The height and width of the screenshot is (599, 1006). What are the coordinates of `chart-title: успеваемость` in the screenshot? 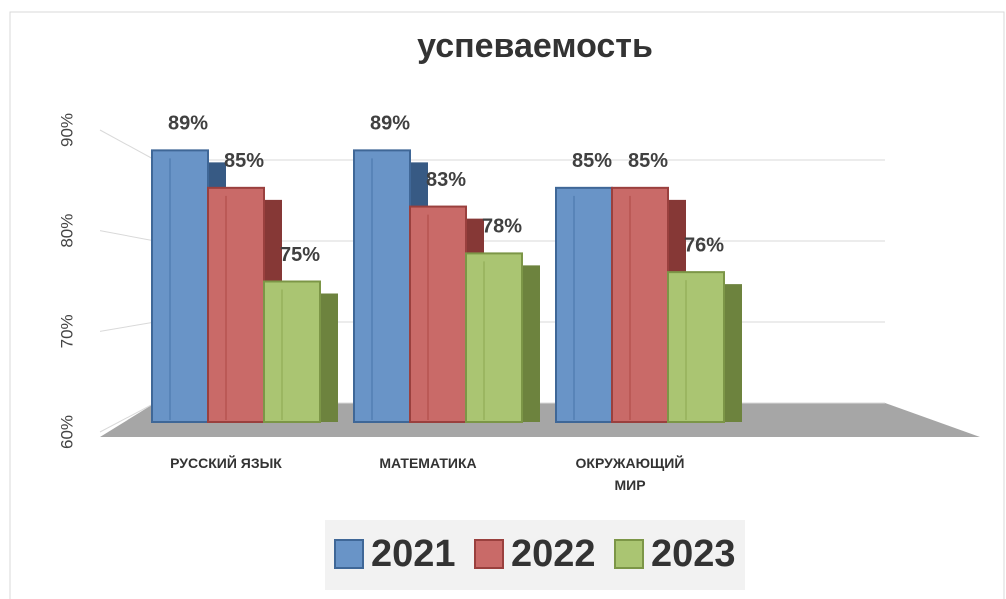 It's located at (535, 46).